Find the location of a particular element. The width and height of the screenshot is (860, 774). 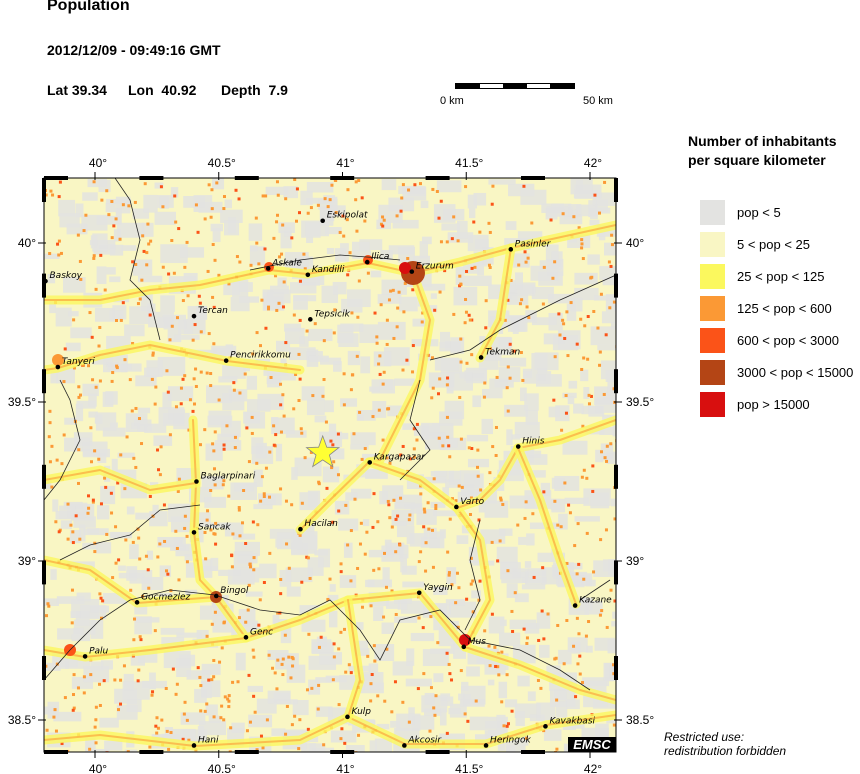

frame-segment is located at coordinates (44, 668).